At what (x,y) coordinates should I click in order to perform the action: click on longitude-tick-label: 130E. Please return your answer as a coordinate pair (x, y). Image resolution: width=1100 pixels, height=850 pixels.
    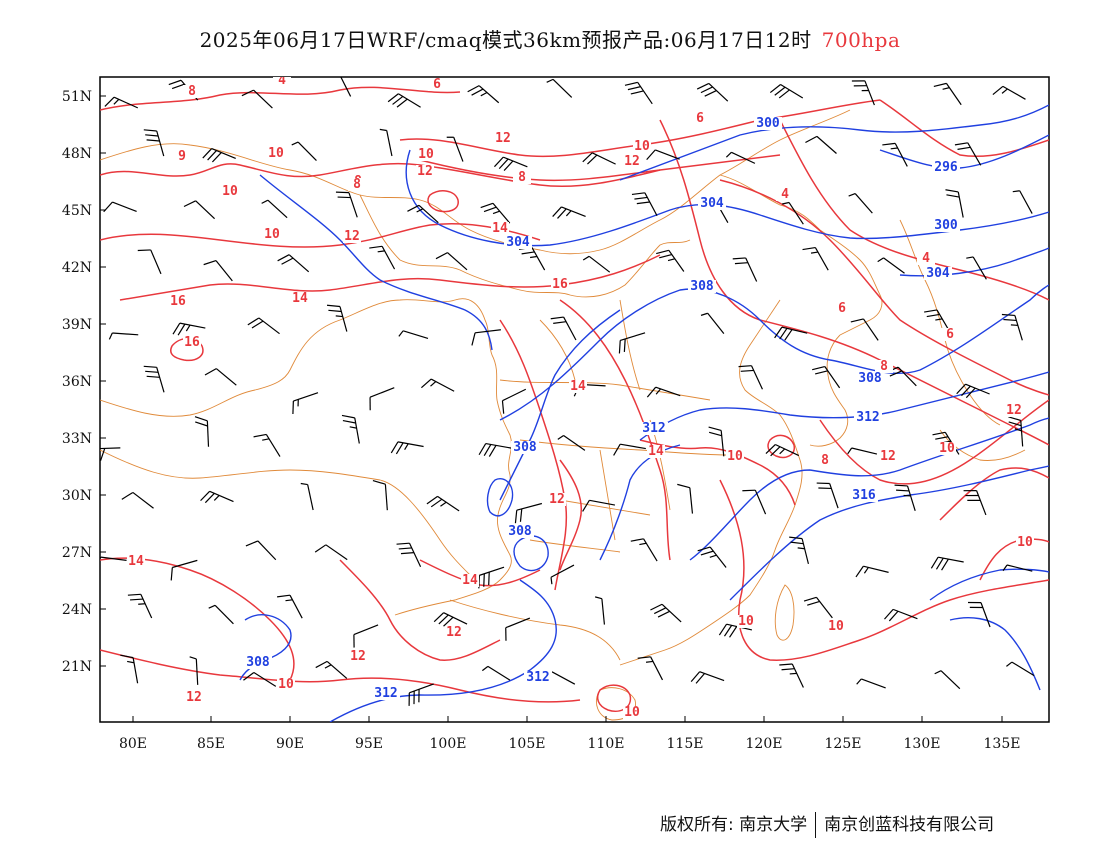
    Looking at the image, I should click on (922, 744).